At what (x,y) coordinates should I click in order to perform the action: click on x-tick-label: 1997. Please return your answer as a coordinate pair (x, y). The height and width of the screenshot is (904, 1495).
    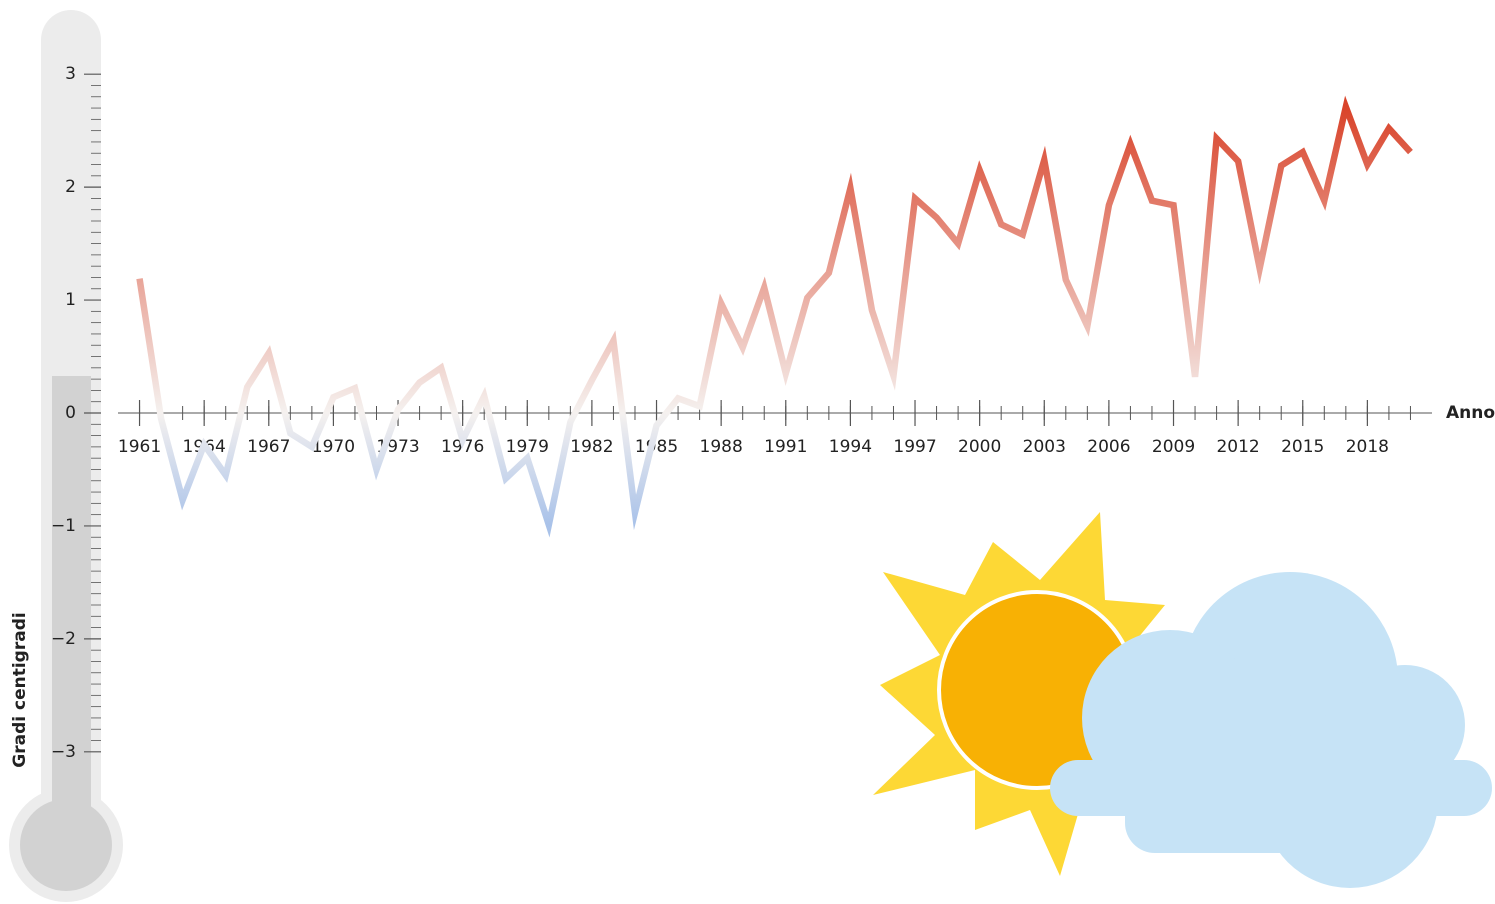
    Looking at the image, I should click on (914, 447).